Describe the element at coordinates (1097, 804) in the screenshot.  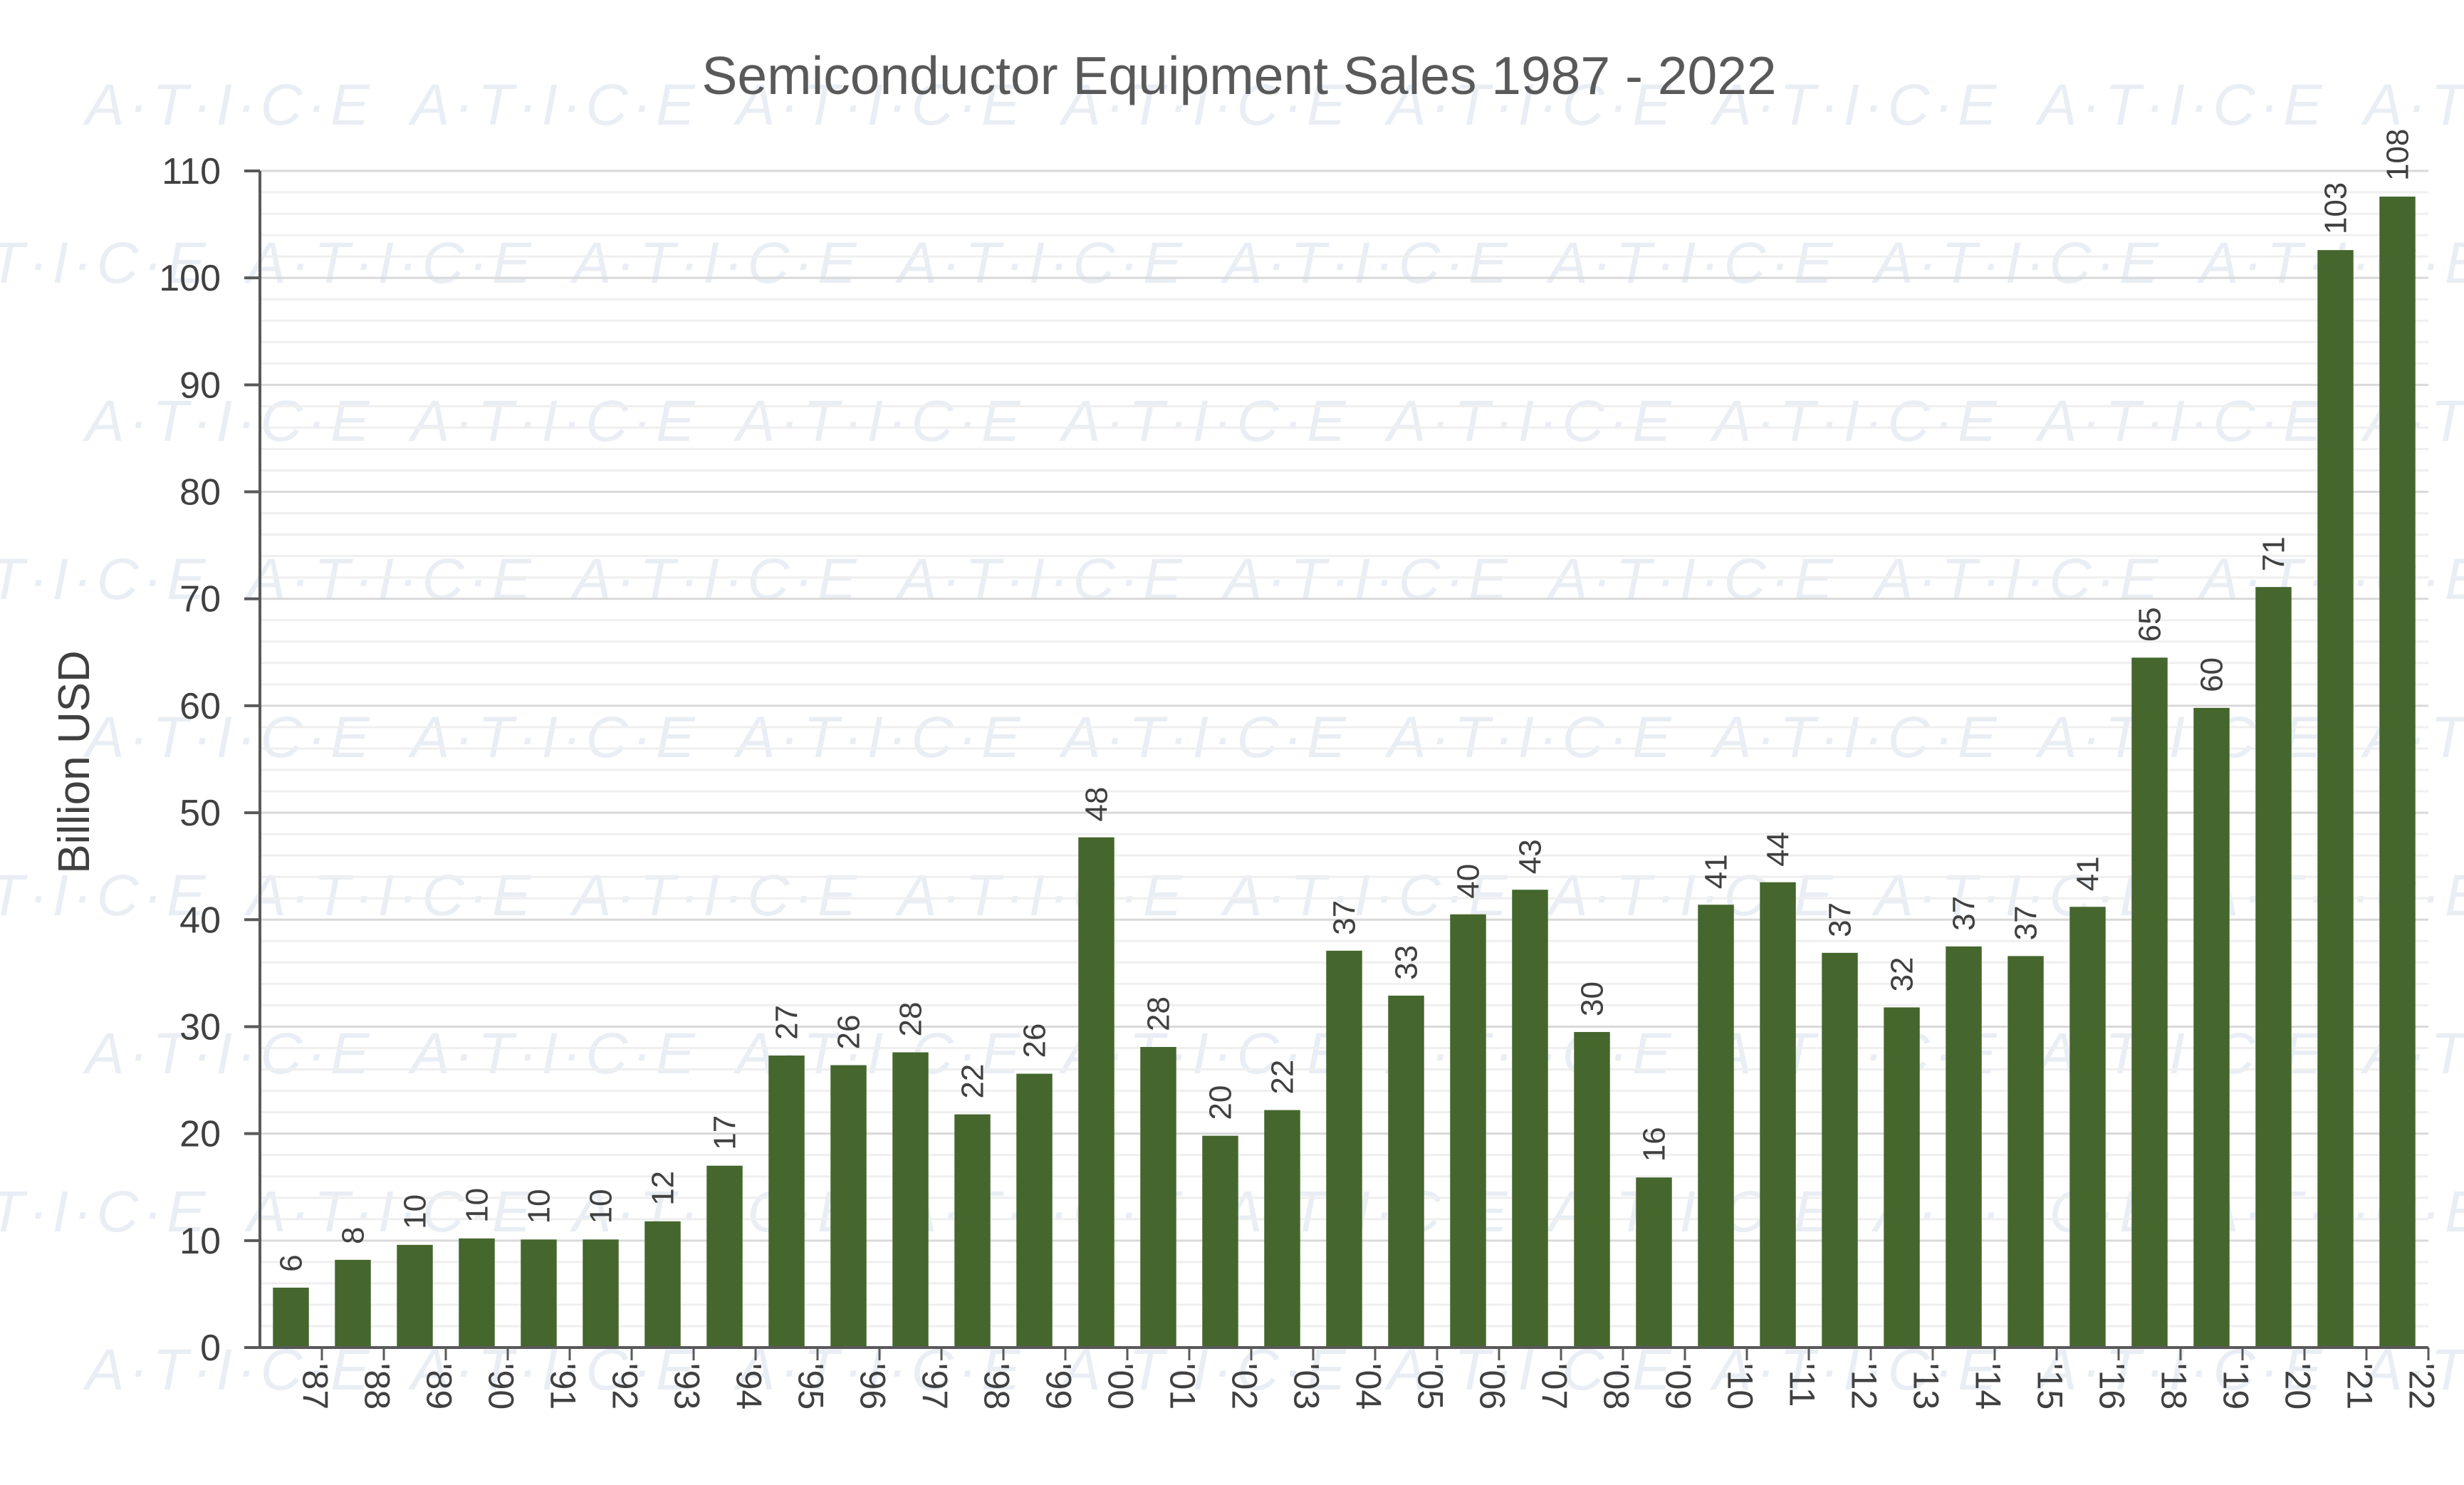
I see `data-label: 48` at that location.